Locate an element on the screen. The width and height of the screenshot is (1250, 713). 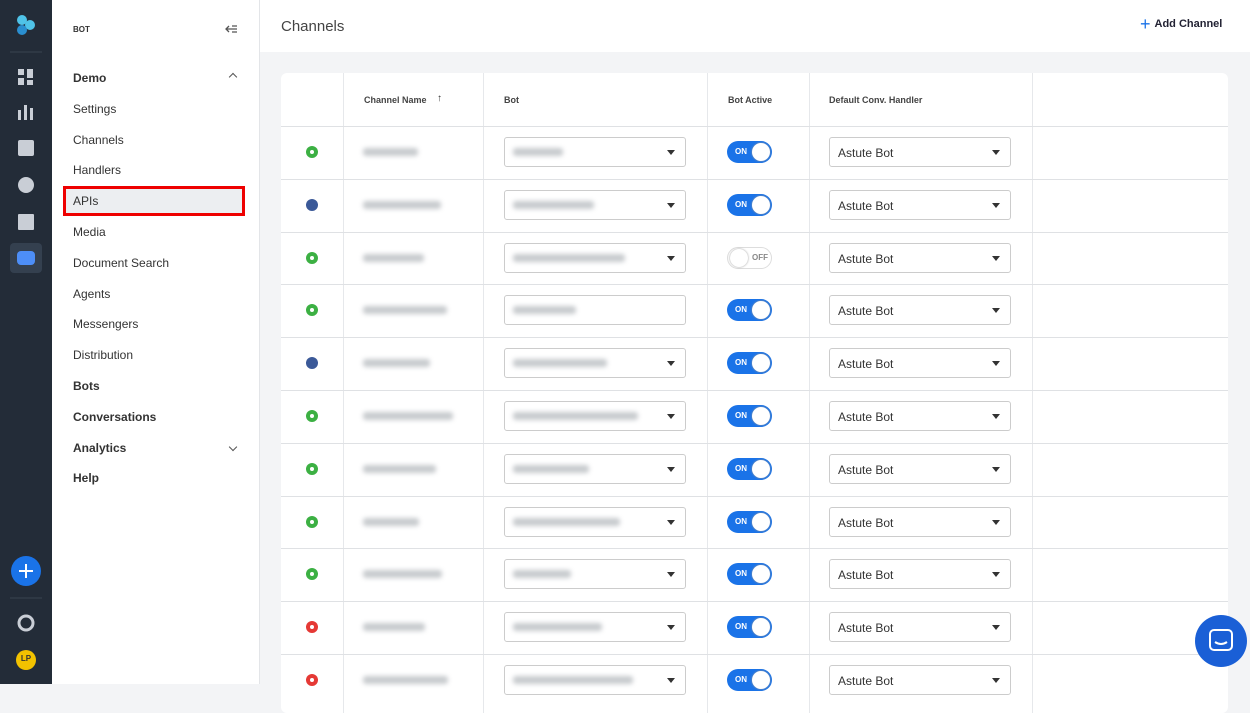
menu-item: Channels is located at coordinates (98, 139).